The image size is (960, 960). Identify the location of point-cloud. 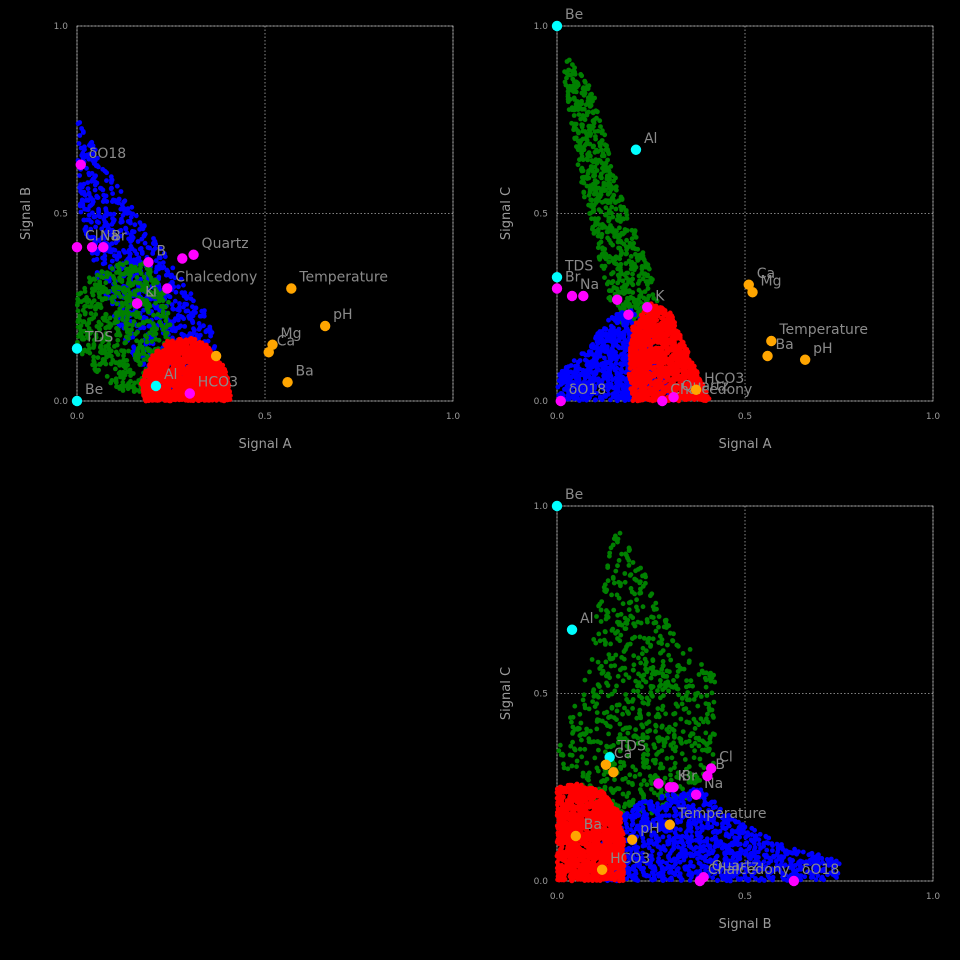
(185, 369).